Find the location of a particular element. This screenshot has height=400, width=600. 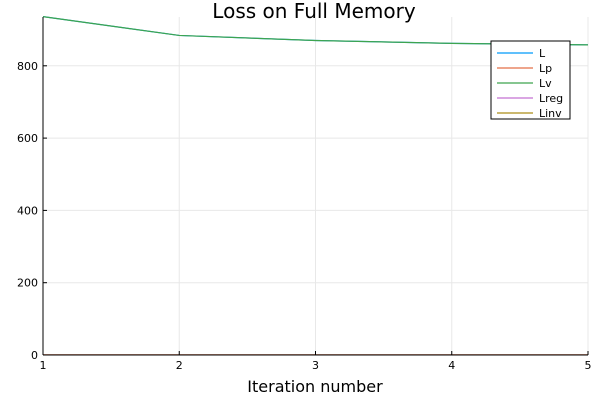

y-tick-label: 400 is located at coordinates (27, 210).